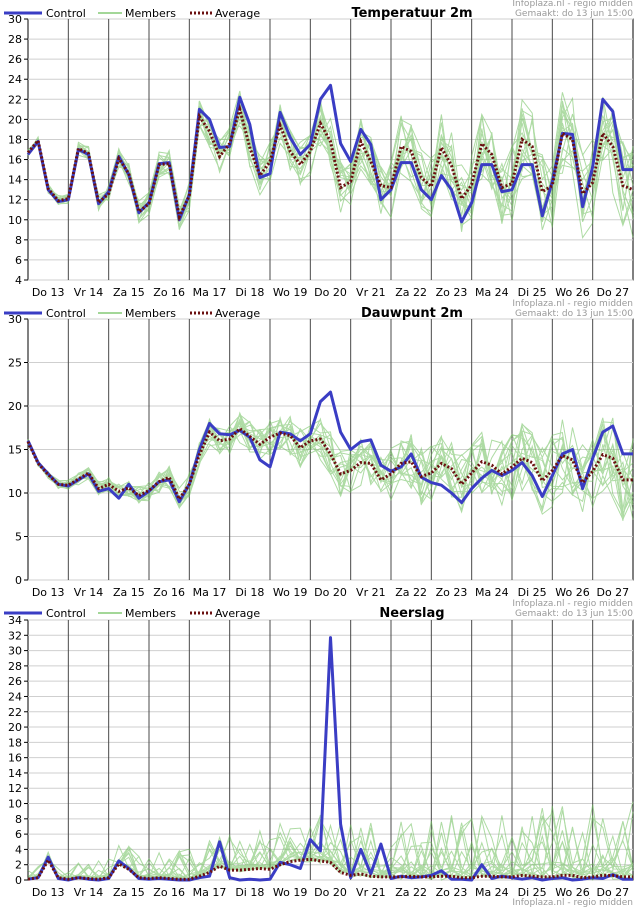 The height and width of the screenshot is (911, 635). I want to click on control-line, so click(329, 447).